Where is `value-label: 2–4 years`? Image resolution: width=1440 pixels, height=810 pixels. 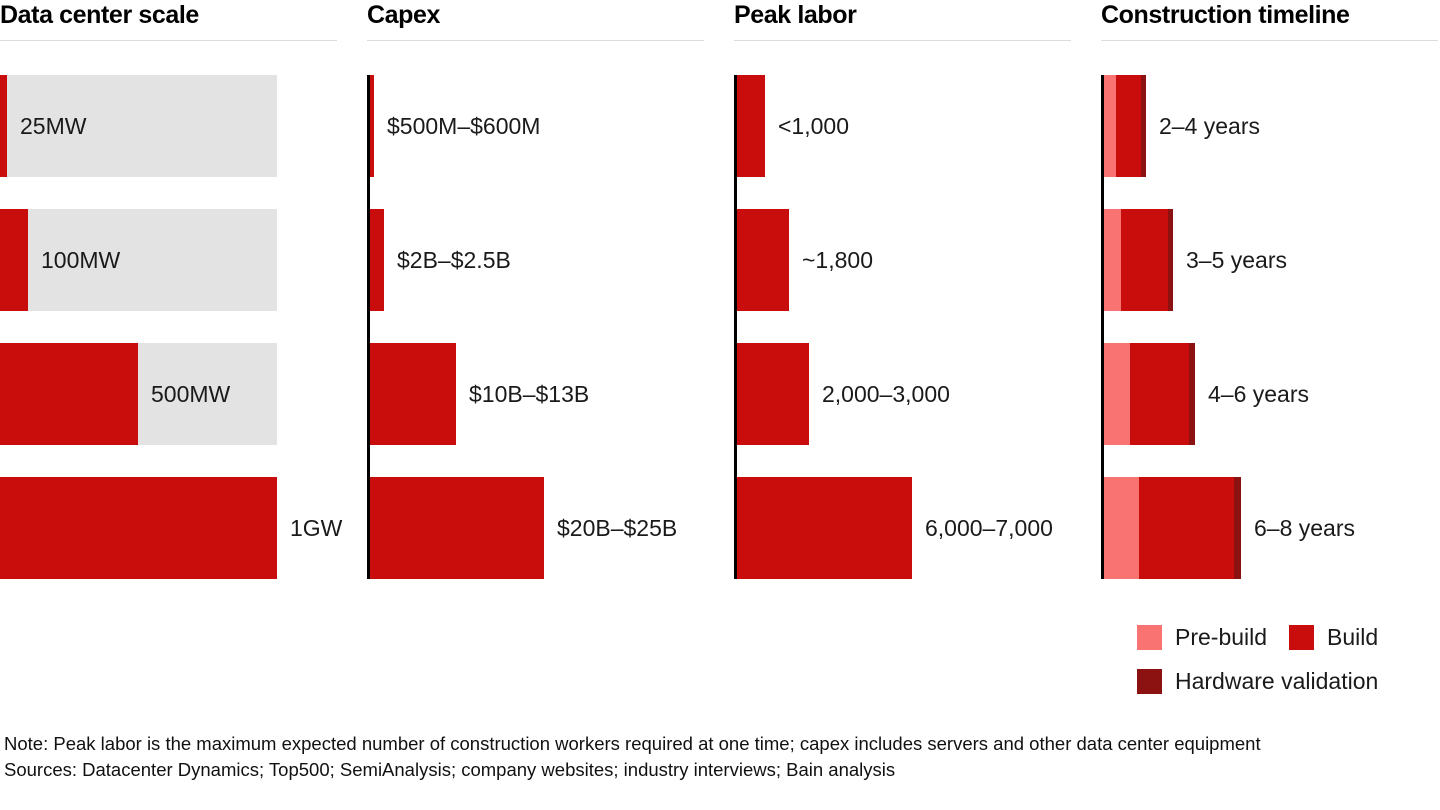 value-label: 2–4 years is located at coordinates (1210, 125).